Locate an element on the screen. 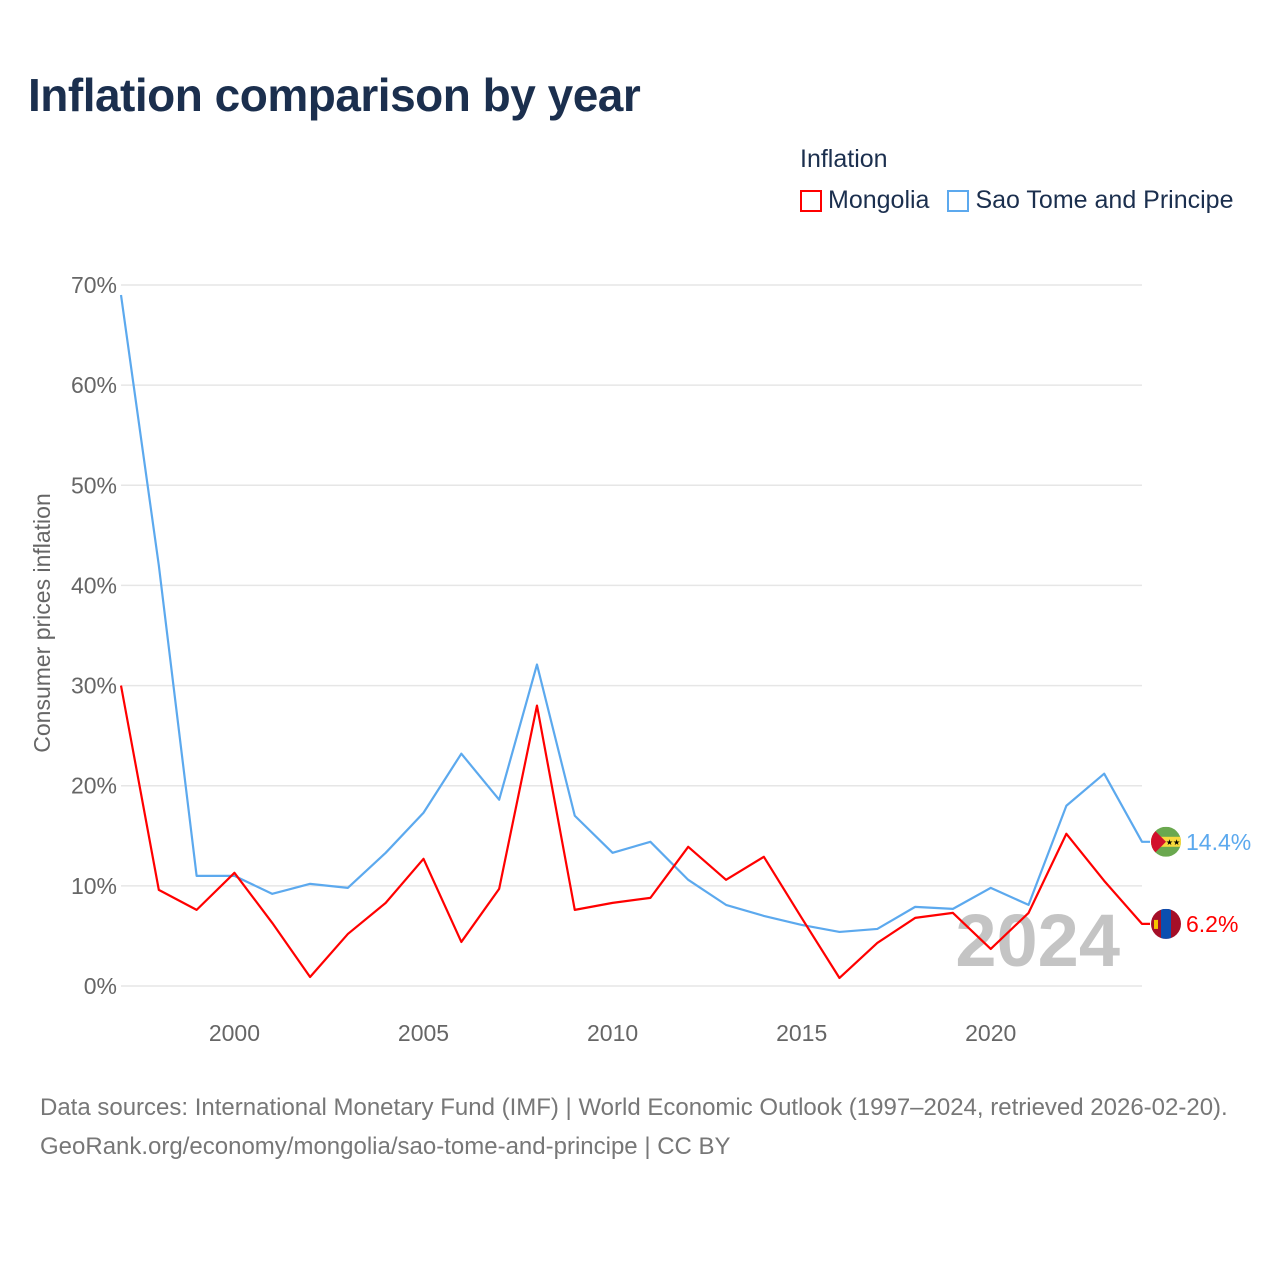 The height and width of the screenshot is (1280, 1280). y-axis-label: Consumer prices inflation is located at coordinates (42, 623).